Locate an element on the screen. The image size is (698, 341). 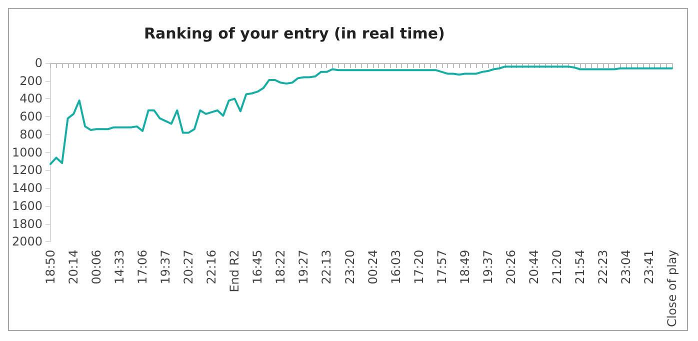
y-tick-label: 0 is located at coordinates (38, 63).